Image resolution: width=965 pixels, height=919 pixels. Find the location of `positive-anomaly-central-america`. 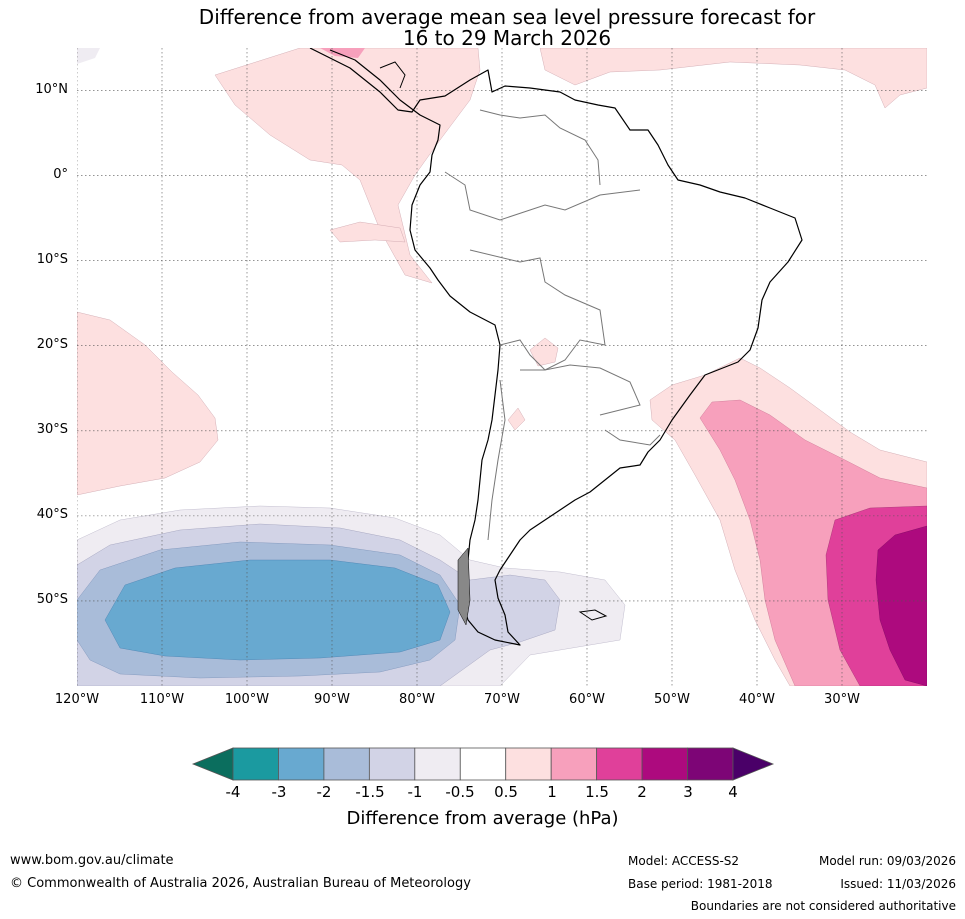

positive-anomaly-central-america is located at coordinates (347, 166).